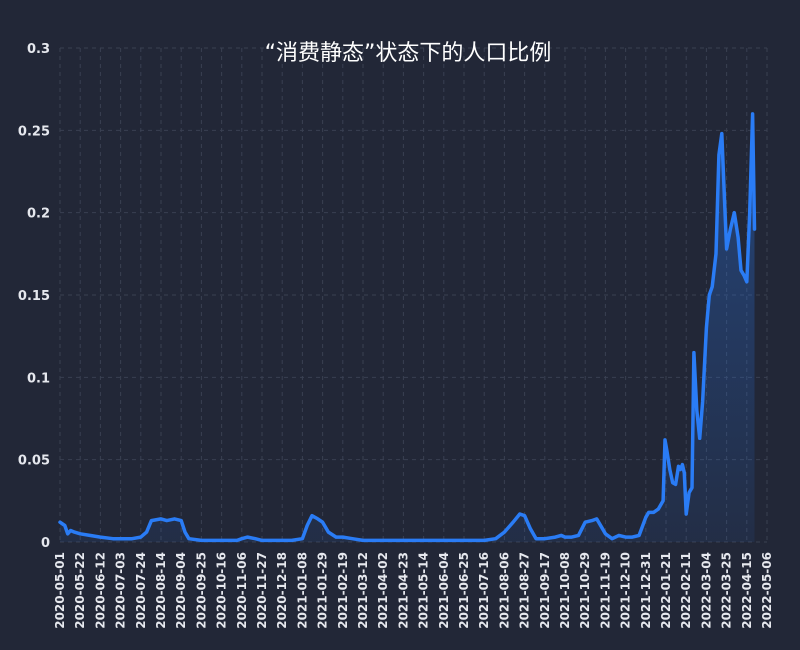 This screenshot has width=800, height=650. What do you see at coordinates (363, 590) in the screenshot?
I see `x-tick-label: 2021-03-12` at bounding box center [363, 590].